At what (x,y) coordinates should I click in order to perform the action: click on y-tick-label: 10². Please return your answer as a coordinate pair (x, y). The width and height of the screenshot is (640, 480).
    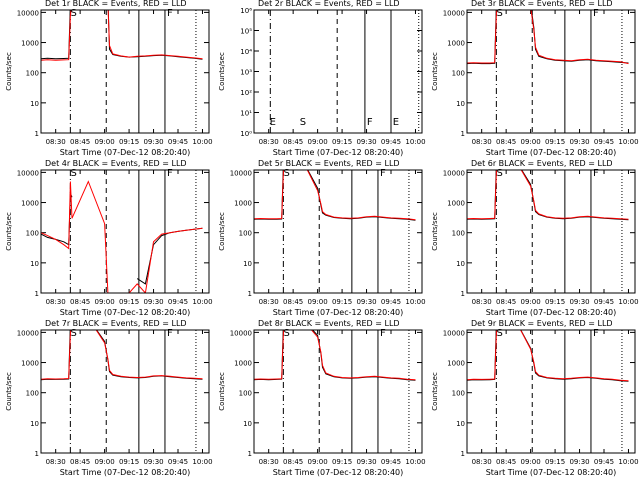
    Looking at the image, I should click on (246, 93).